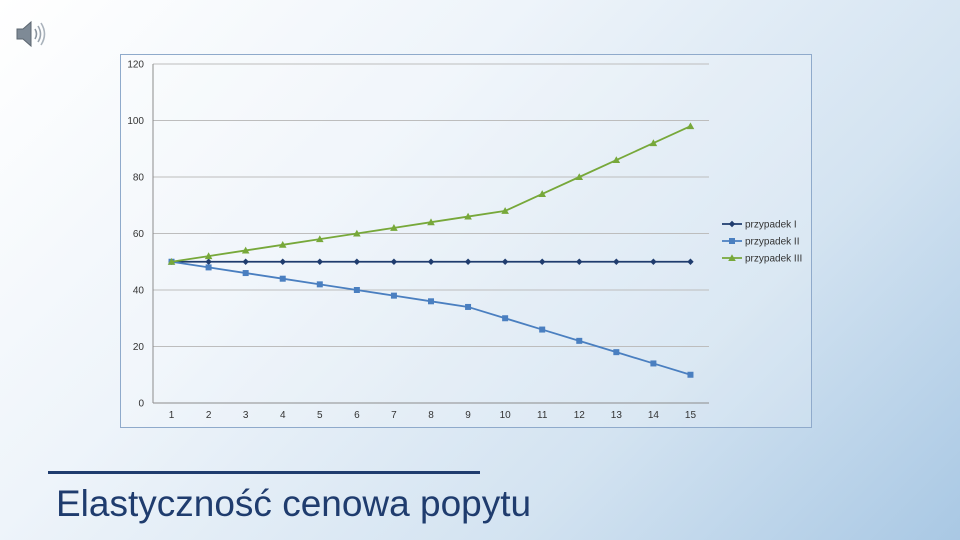  I want to click on x-tick-label: 14, so click(654, 415).